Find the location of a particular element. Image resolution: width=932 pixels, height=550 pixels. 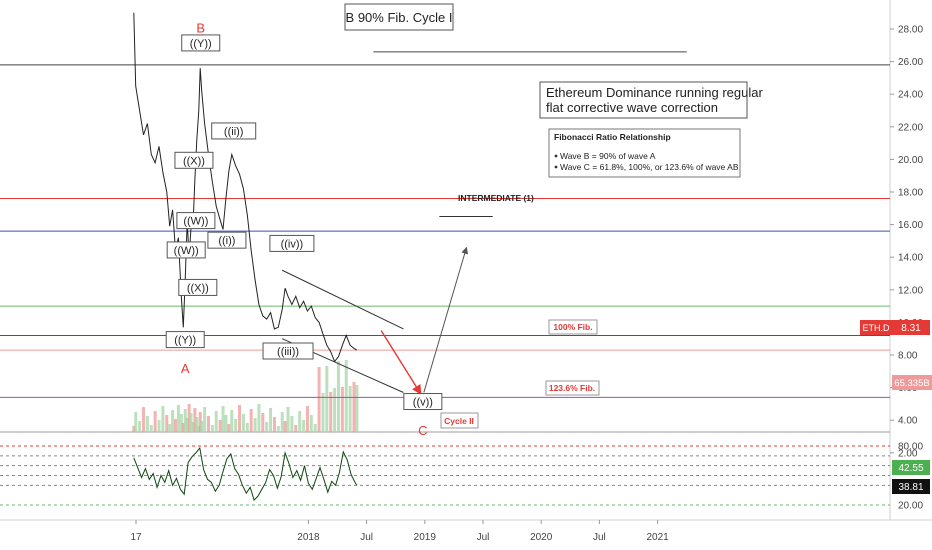

rsi-series-shadow is located at coordinates (245, 474).